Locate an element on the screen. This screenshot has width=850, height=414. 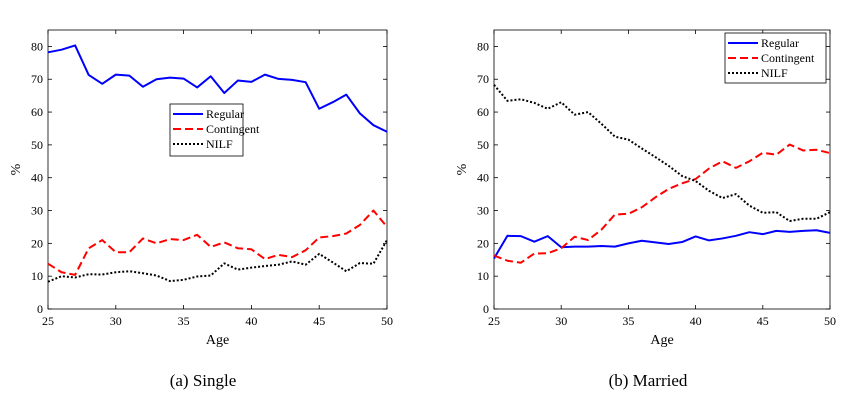
legend-box is located at coordinates (206, 130).